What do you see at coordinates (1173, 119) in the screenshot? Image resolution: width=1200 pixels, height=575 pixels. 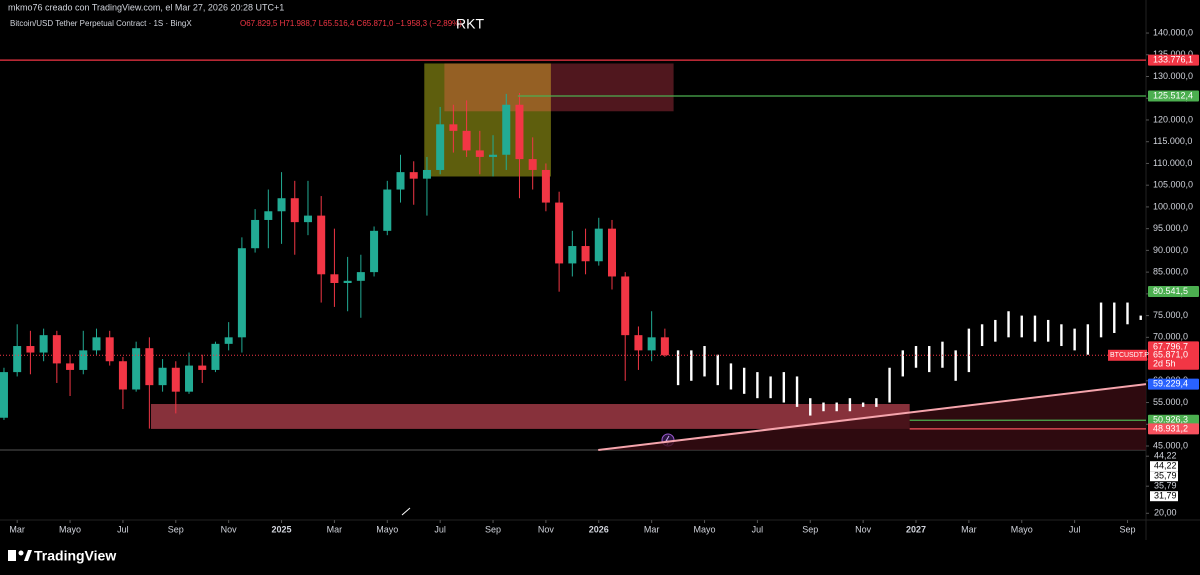 I see `y-tick-label: 120.000,0` at bounding box center [1173, 119].